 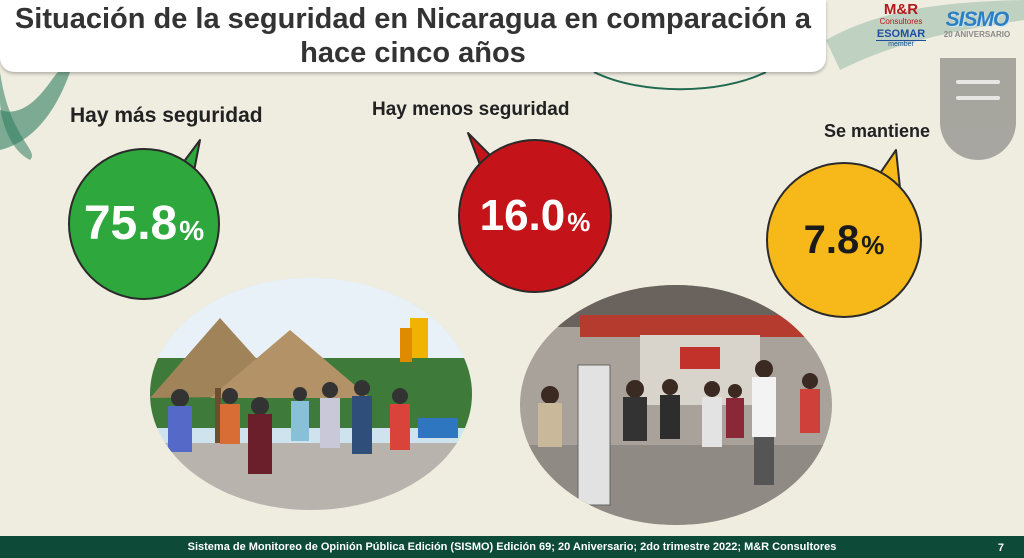 I want to click on label-menos-seguridad: Hay menos seguridad, so click(x=471, y=109).